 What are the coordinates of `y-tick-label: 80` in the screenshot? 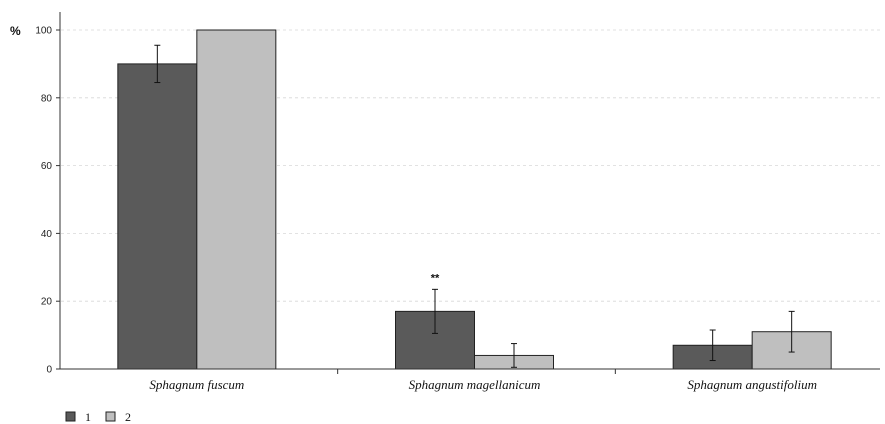 It's located at (47, 98).